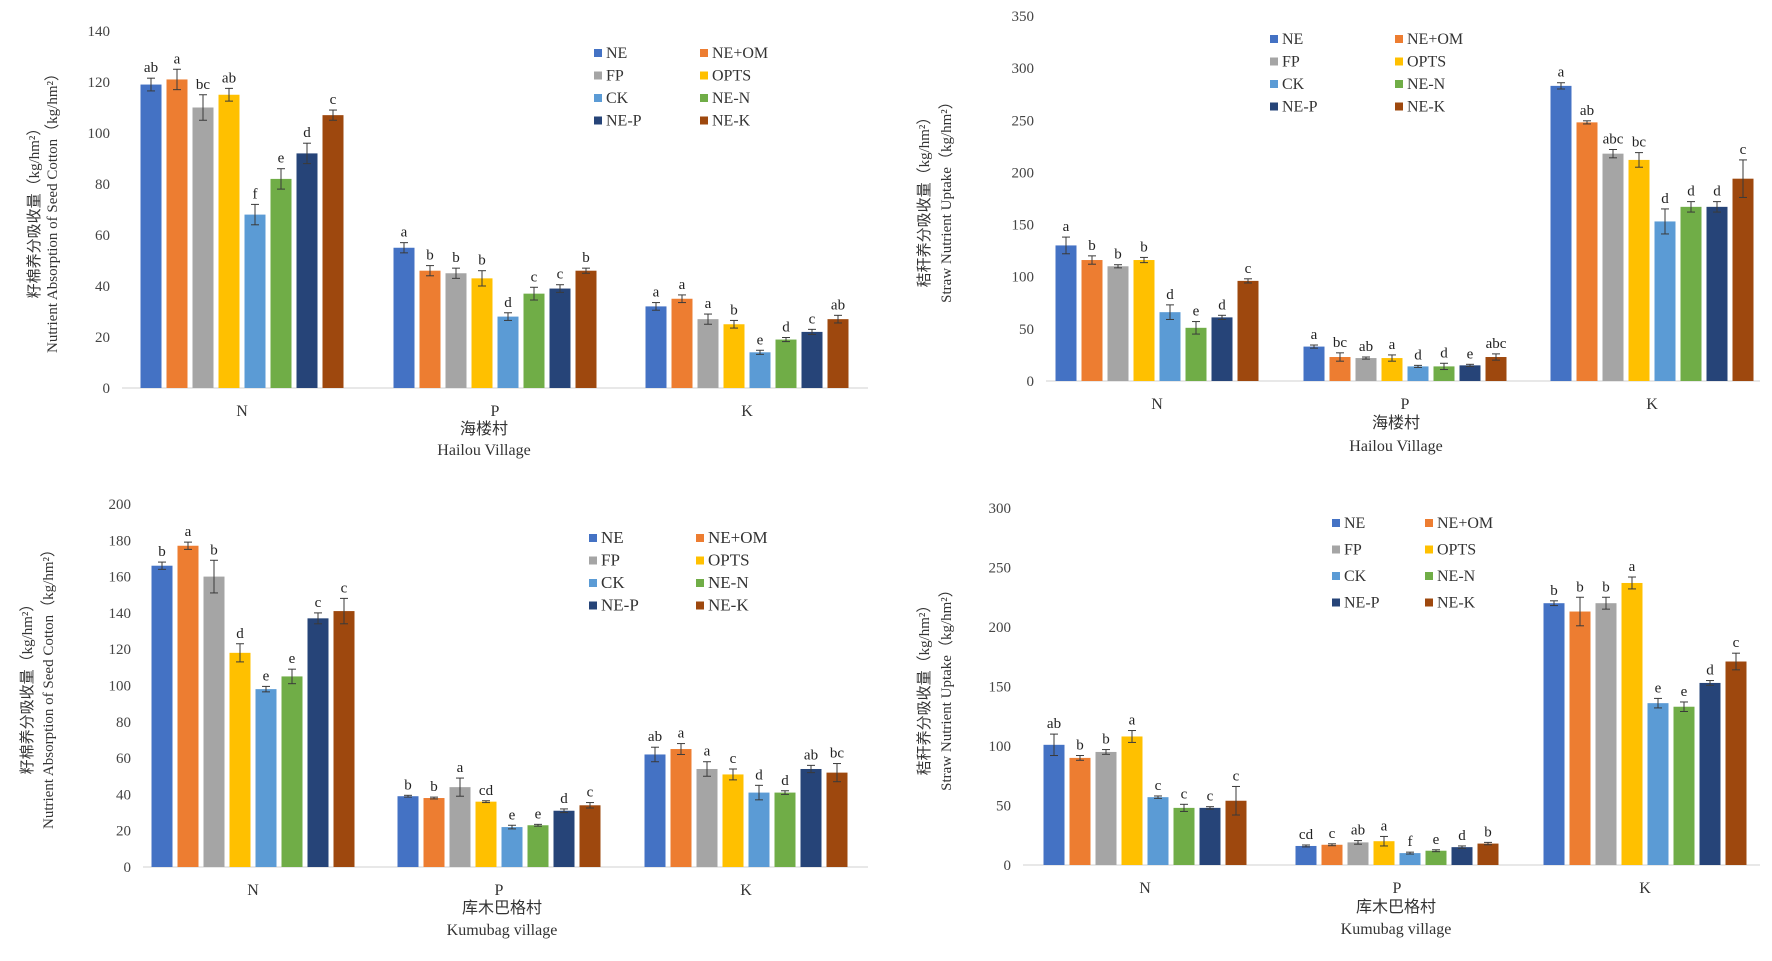 The image size is (1772, 961). Describe the element at coordinates (430, 329) in the screenshot. I see `bar-ne-om-p` at that location.